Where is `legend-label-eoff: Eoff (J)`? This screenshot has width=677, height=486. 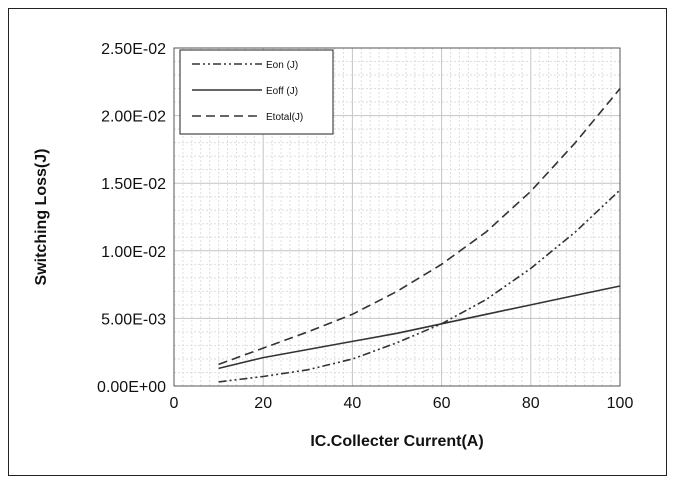
legend-label-eoff: Eoff (J) is located at coordinates (282, 91).